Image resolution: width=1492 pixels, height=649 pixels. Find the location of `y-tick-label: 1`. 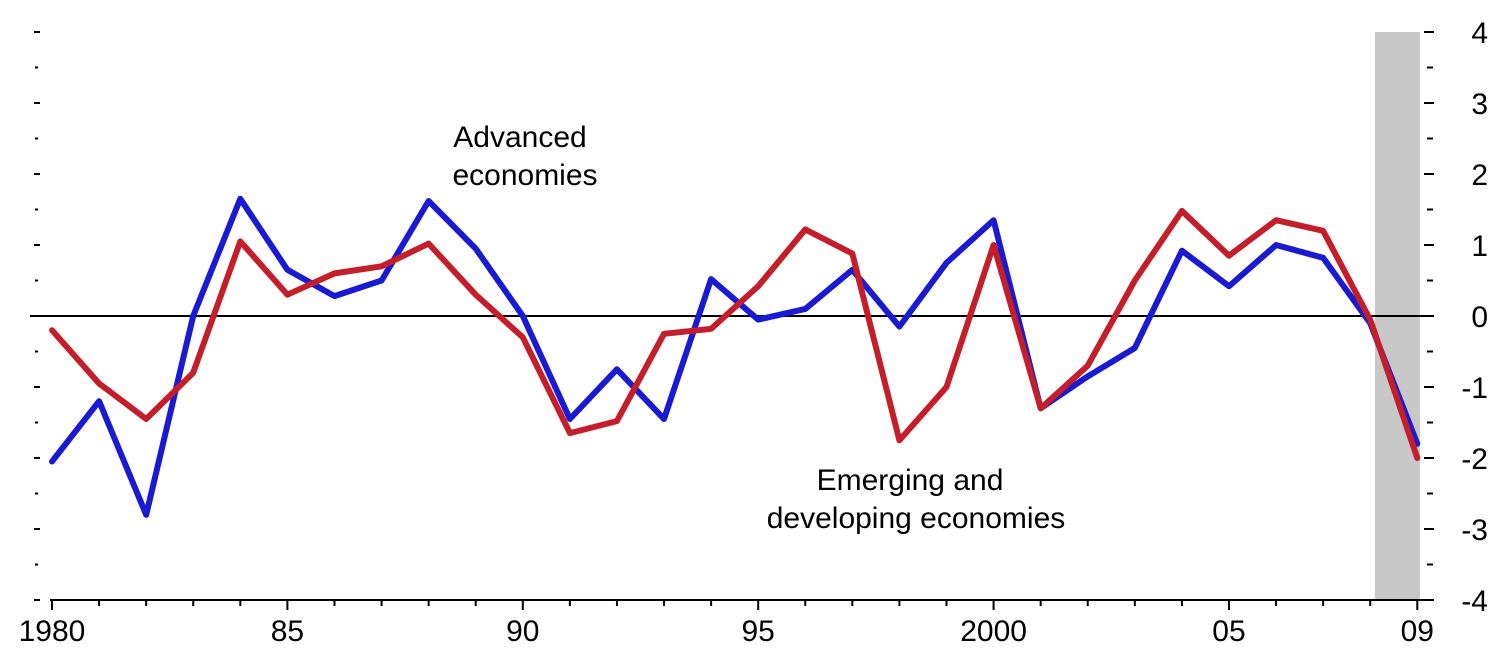

y-tick-label: 1 is located at coordinates (1479, 246).